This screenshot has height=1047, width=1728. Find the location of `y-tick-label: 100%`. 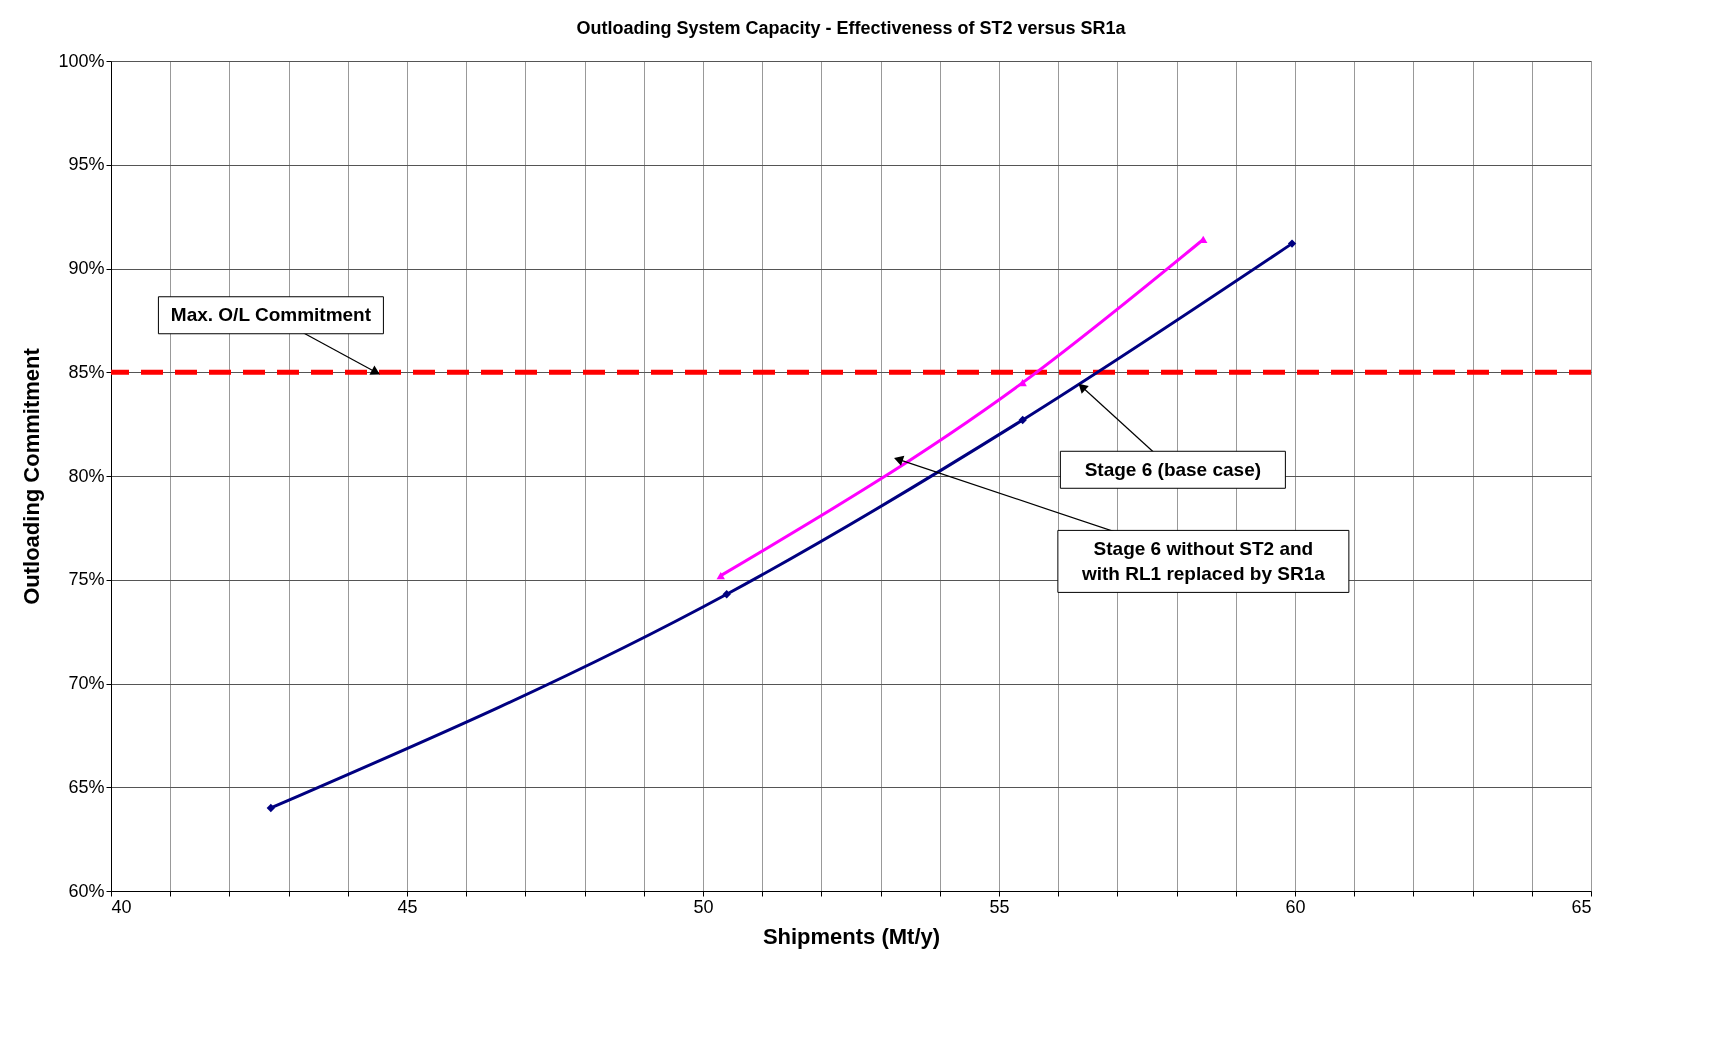

y-tick-label: 100% is located at coordinates (81, 60).